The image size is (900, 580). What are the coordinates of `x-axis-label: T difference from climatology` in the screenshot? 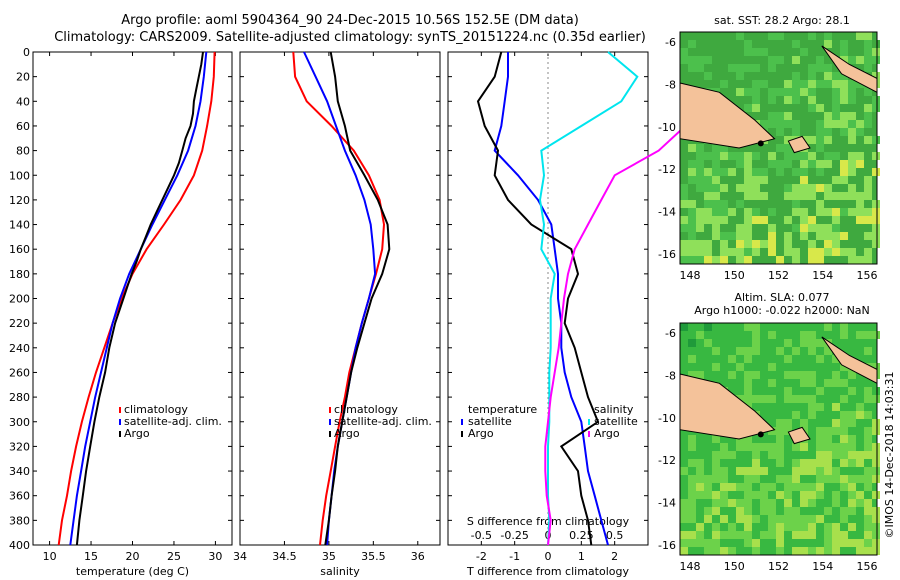 It's located at (547, 571).